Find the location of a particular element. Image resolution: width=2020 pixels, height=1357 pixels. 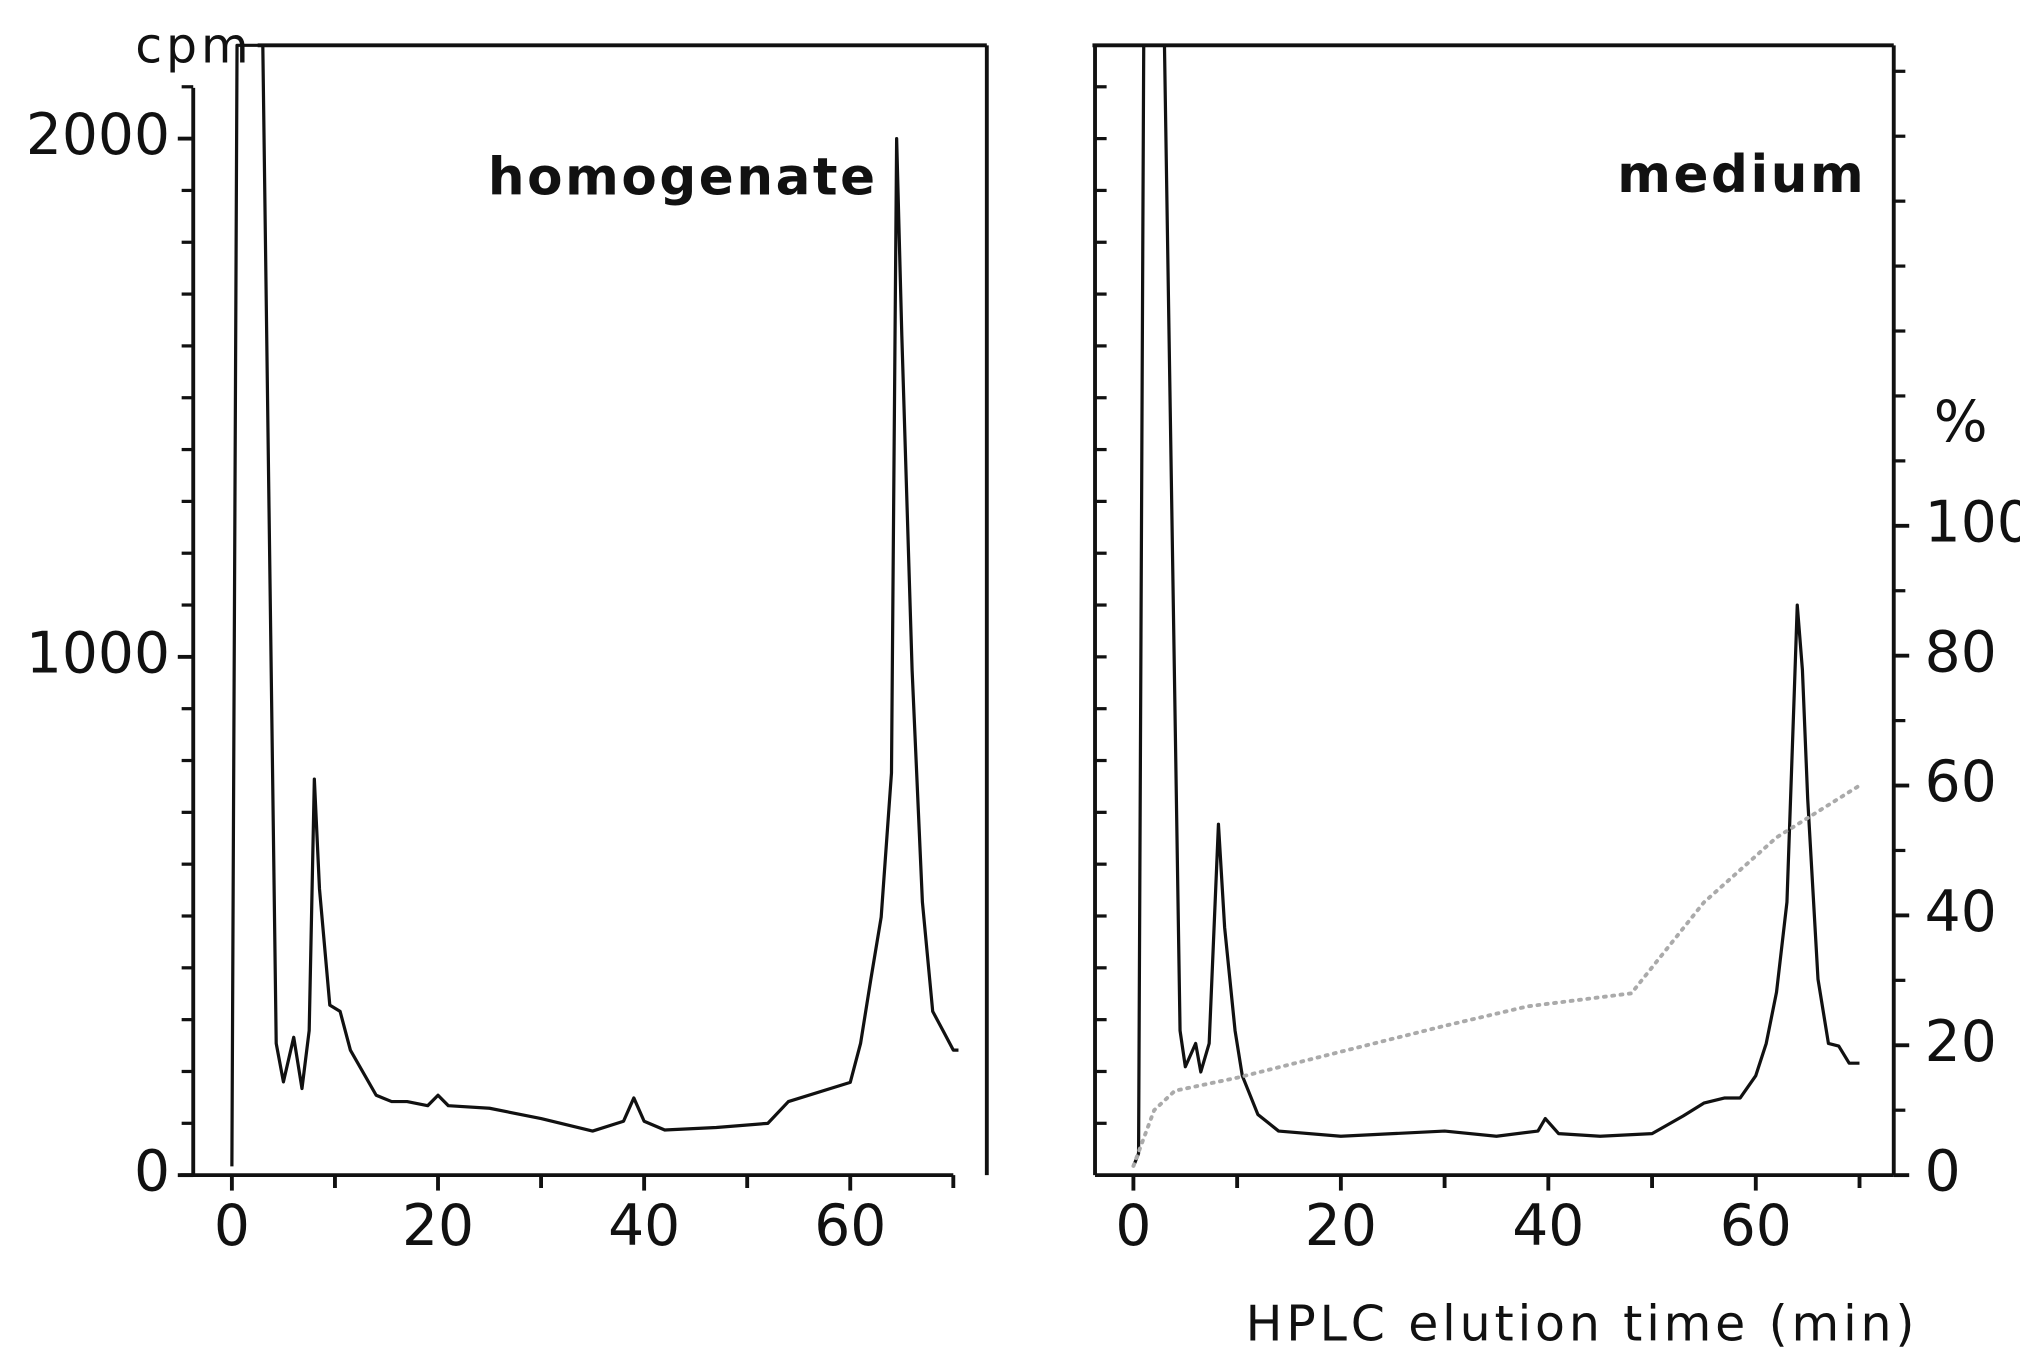

y-axis-label: cpm is located at coordinates (193, 46).